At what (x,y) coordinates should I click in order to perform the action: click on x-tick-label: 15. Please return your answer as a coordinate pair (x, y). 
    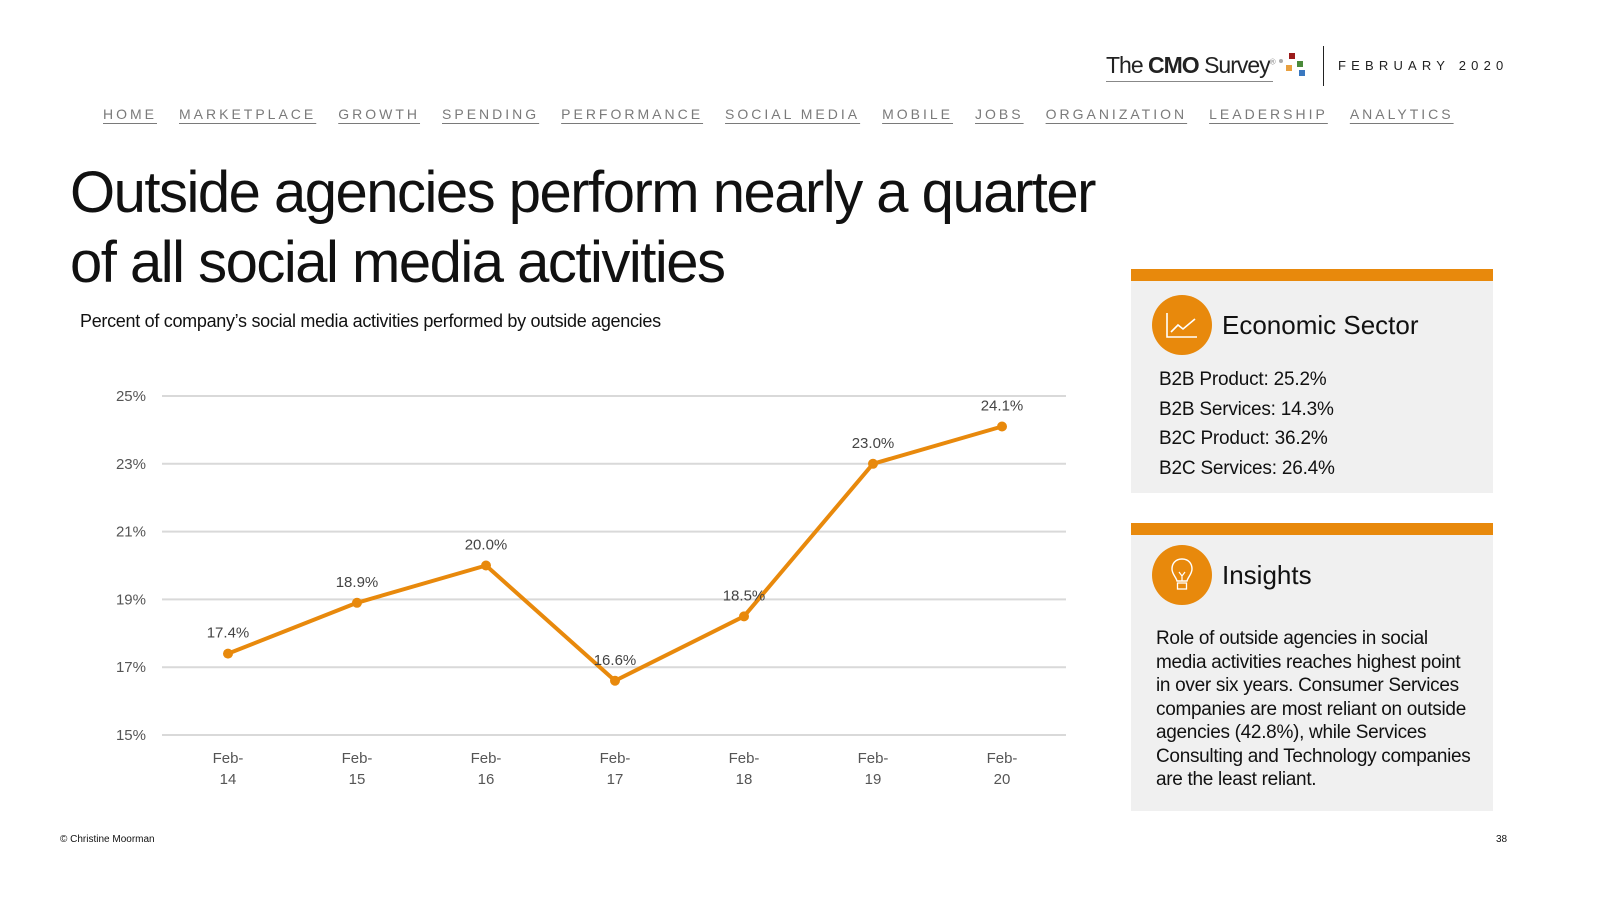
    Looking at the image, I should click on (357, 779).